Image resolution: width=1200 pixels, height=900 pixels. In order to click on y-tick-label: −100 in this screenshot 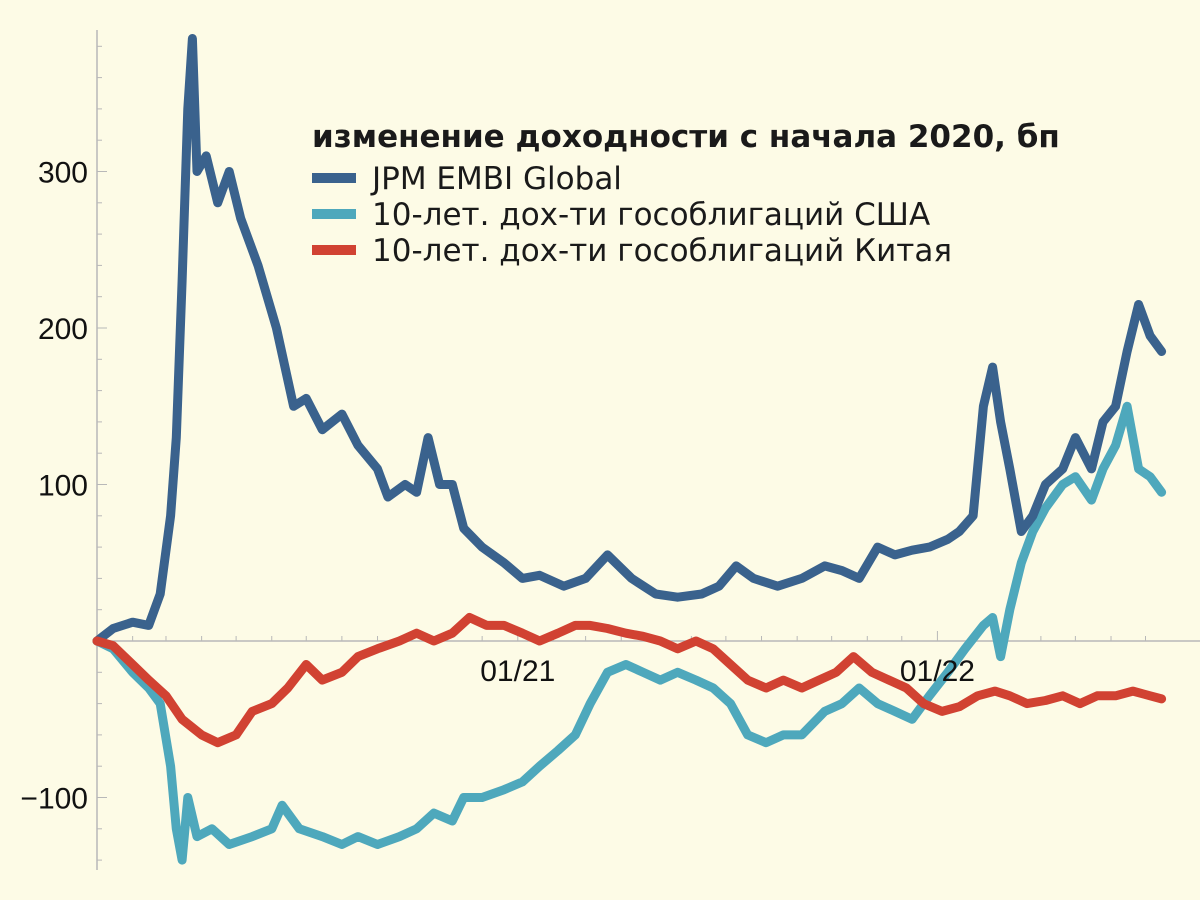, I will do `click(54, 799)`.